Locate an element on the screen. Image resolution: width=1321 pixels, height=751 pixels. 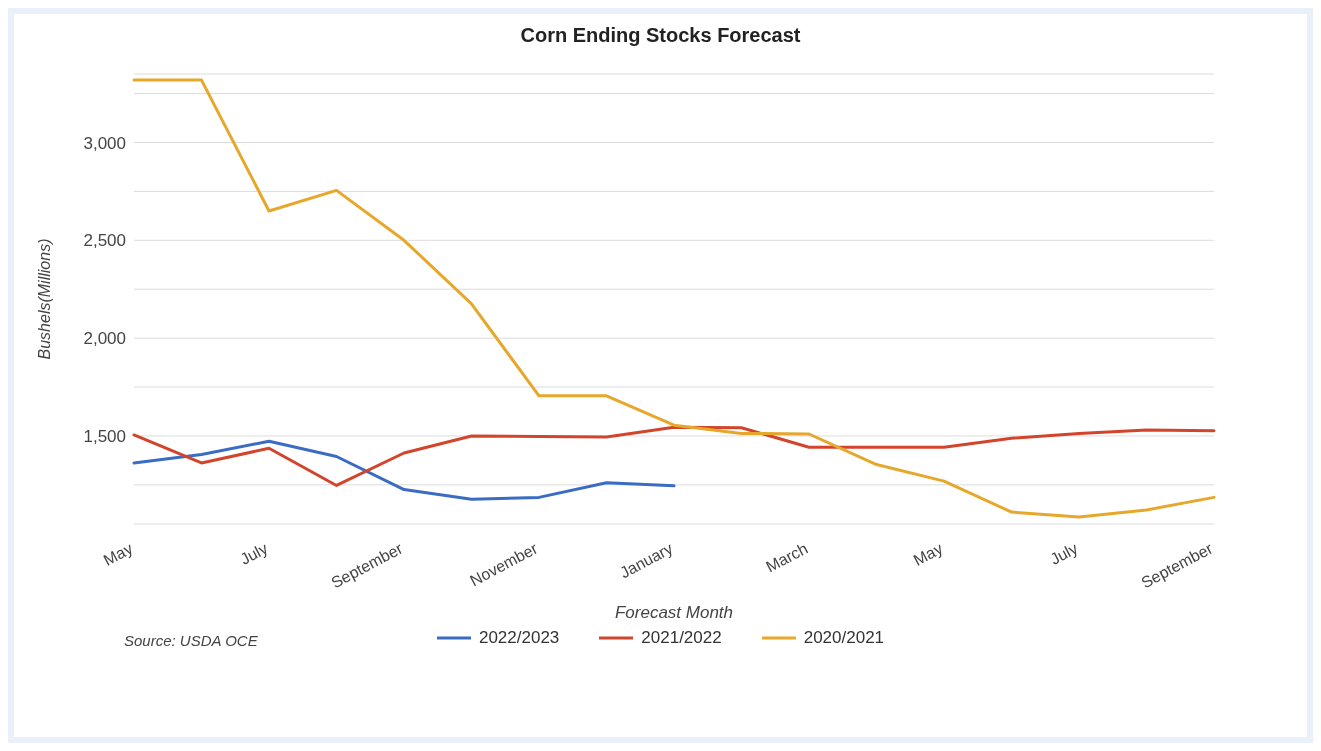
chart-title: Corn Ending Stocks Forecast is located at coordinates (660, 35).